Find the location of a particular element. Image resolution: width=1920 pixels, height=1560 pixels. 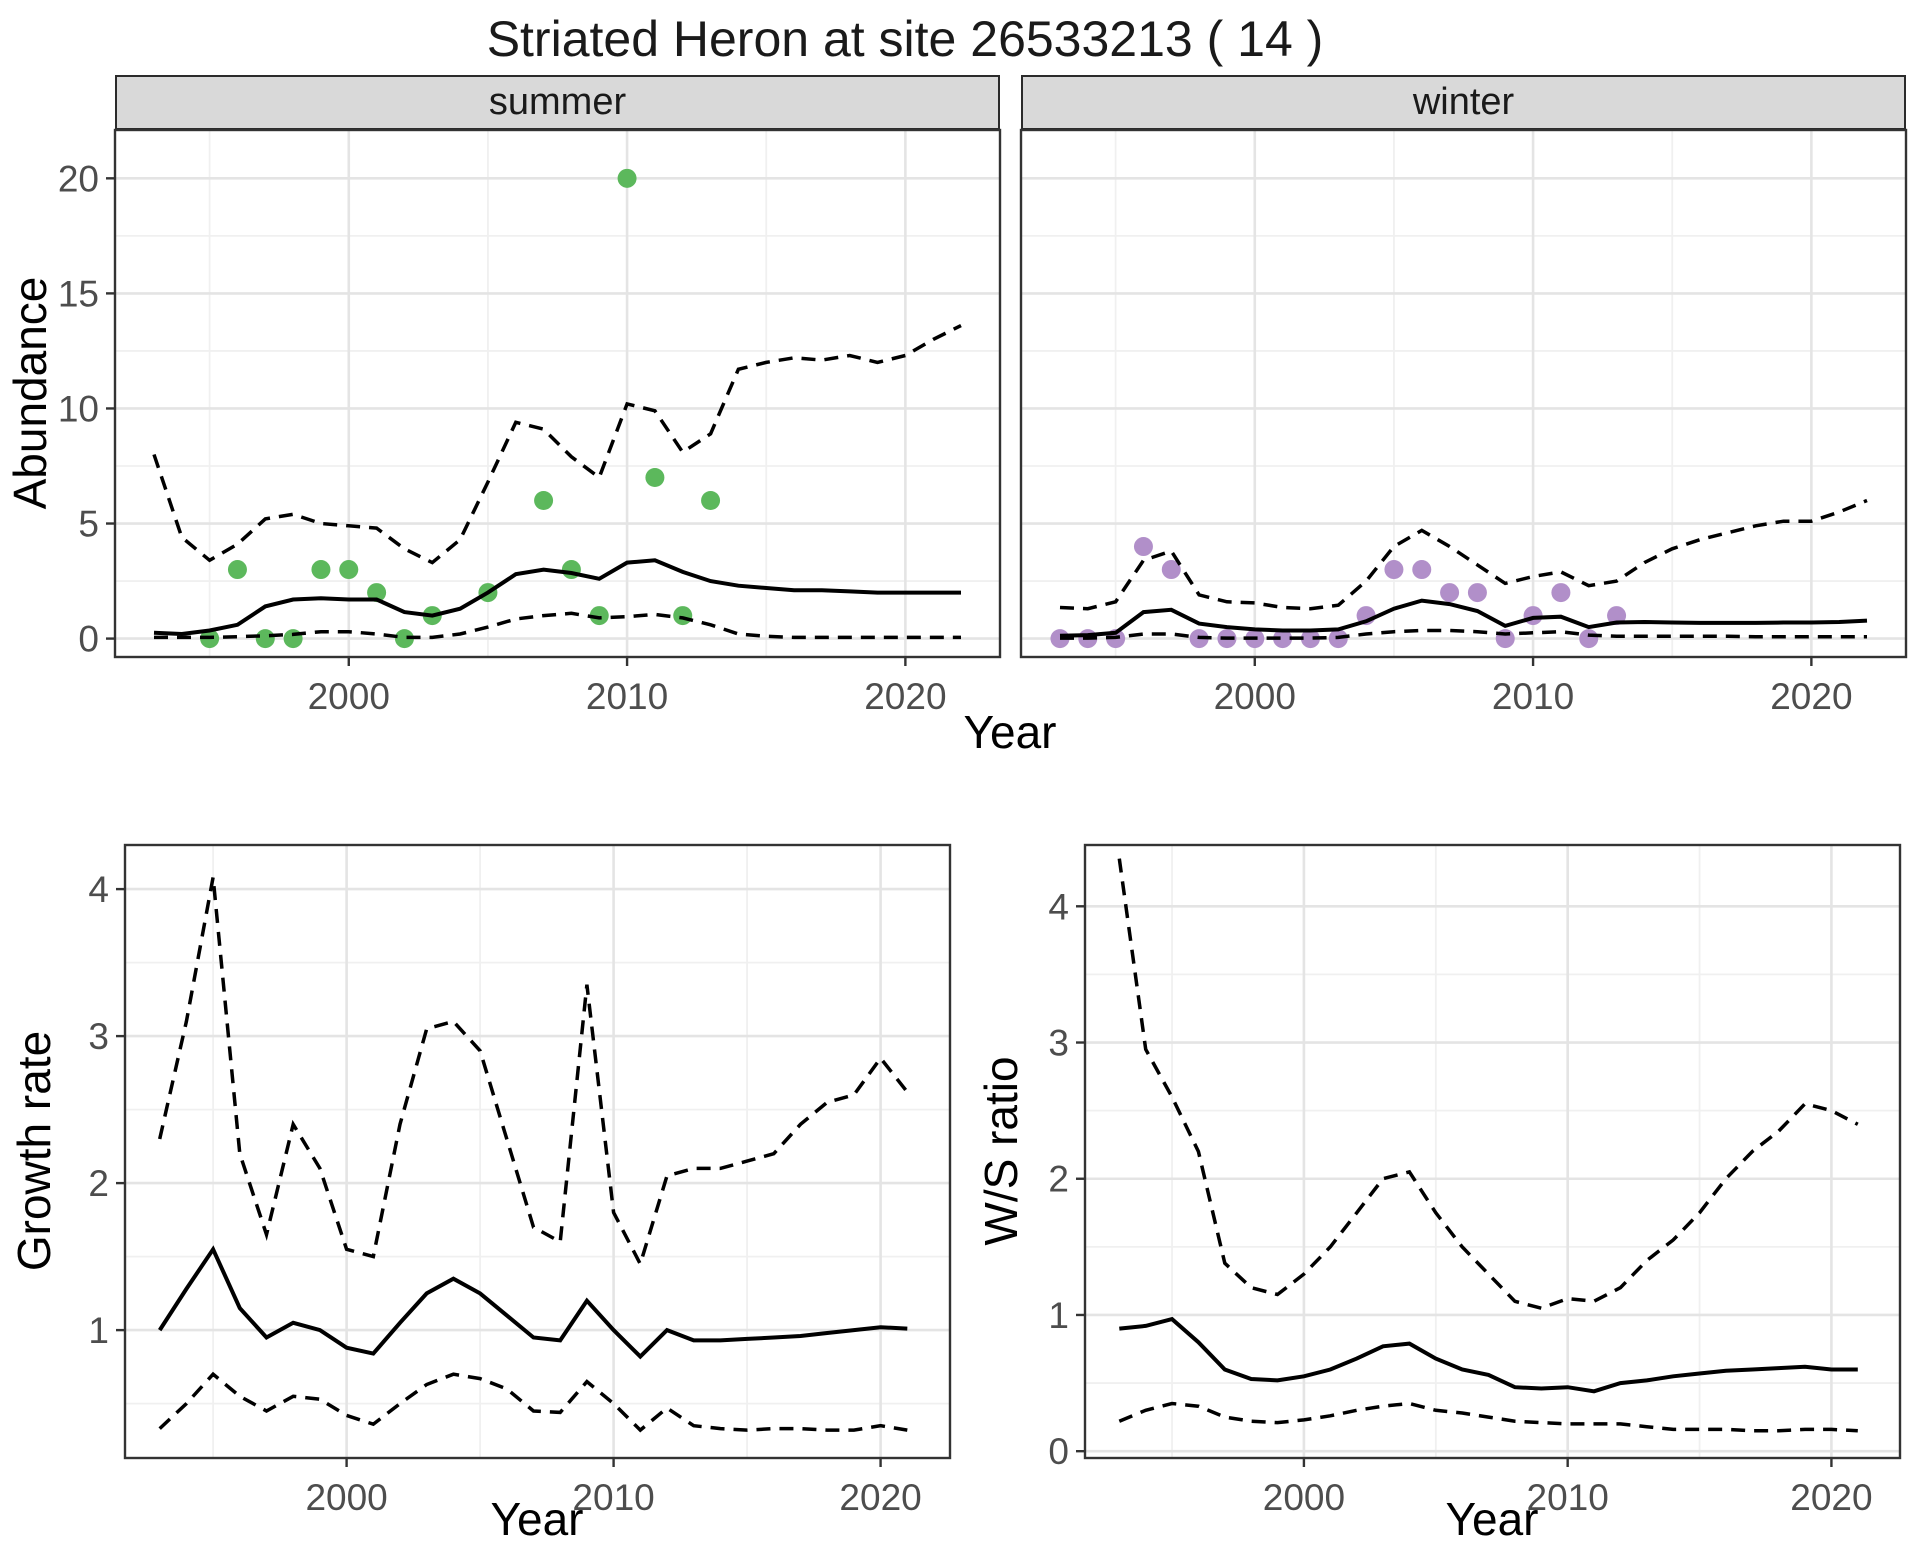

growth-rate-median-line is located at coordinates (533, 1302).